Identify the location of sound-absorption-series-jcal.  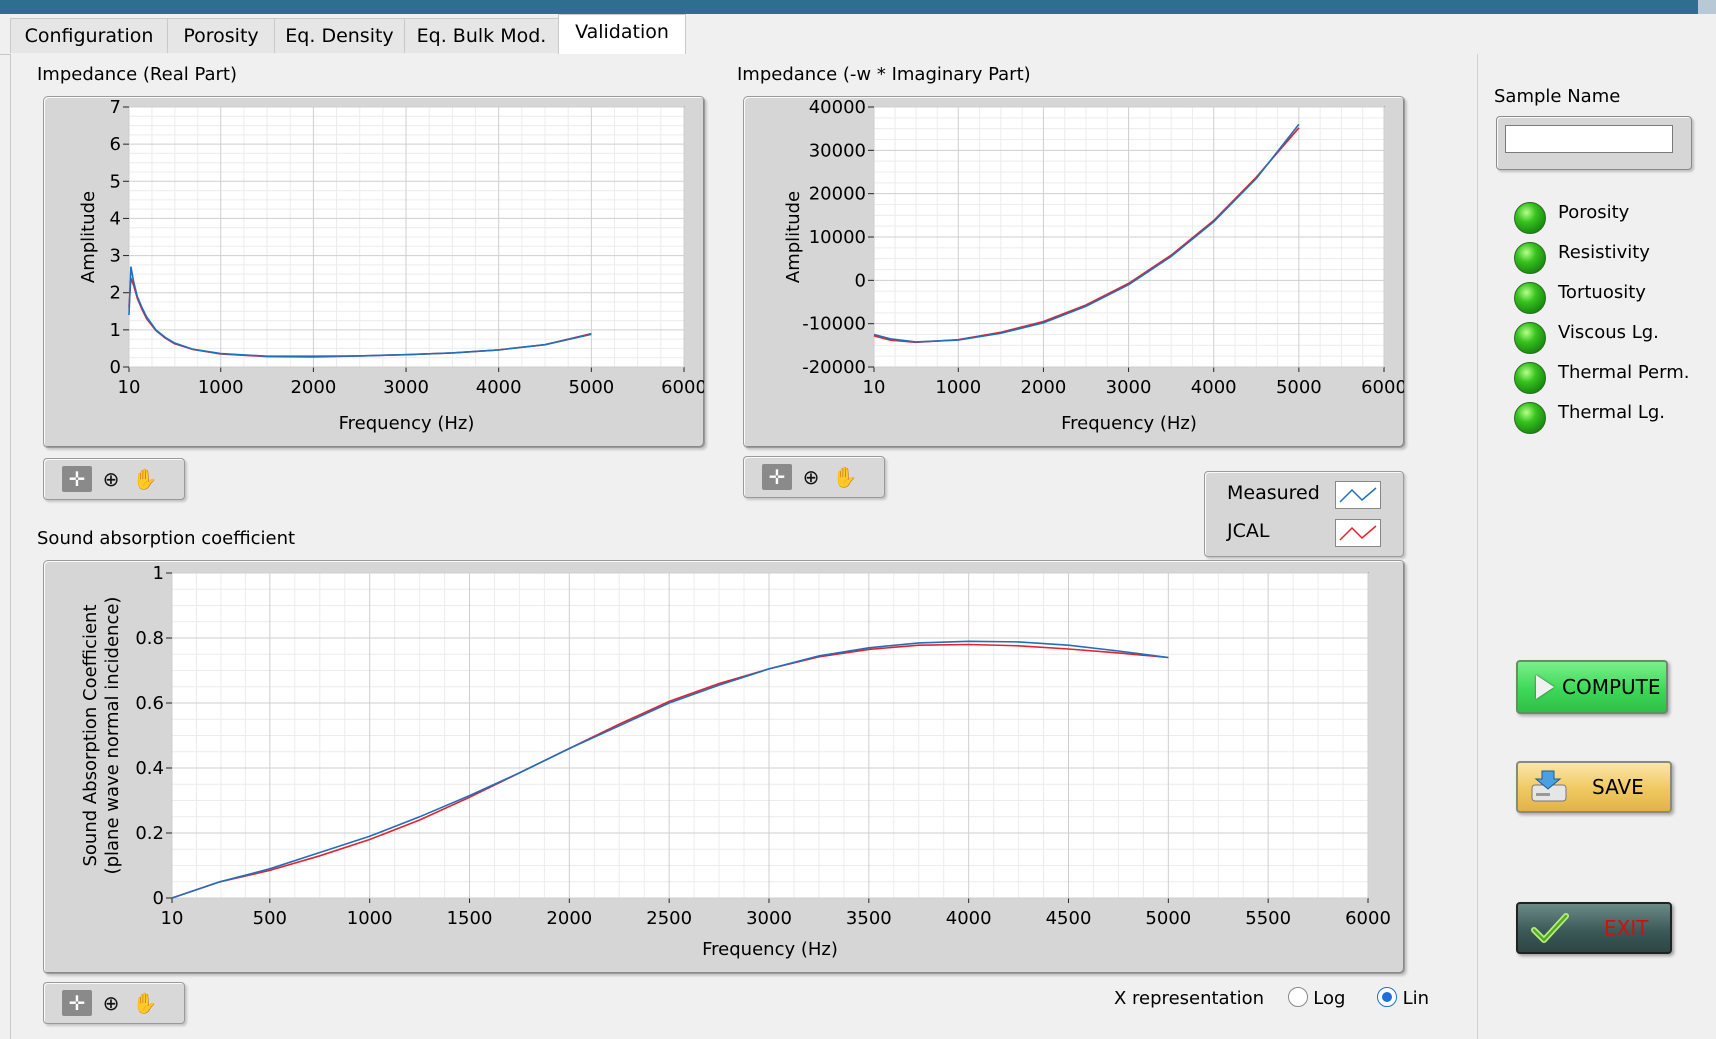
(670, 771).